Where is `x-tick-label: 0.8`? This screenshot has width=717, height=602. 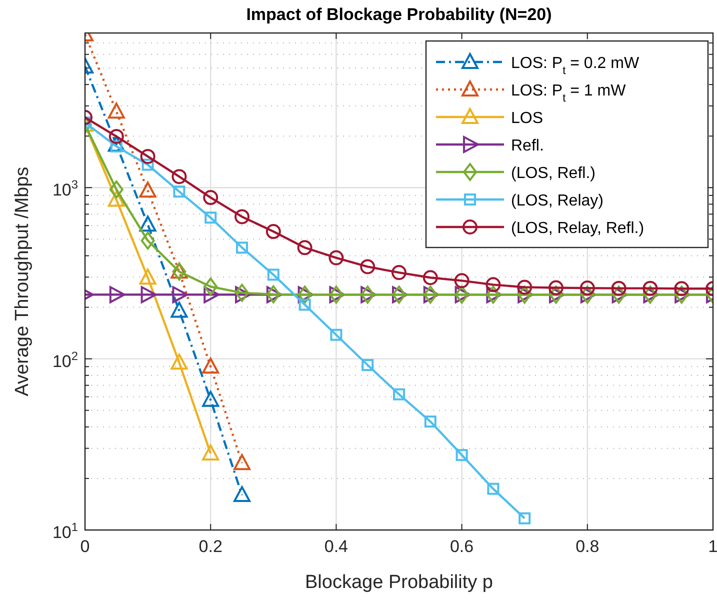
x-tick-label: 0.8 is located at coordinates (588, 546).